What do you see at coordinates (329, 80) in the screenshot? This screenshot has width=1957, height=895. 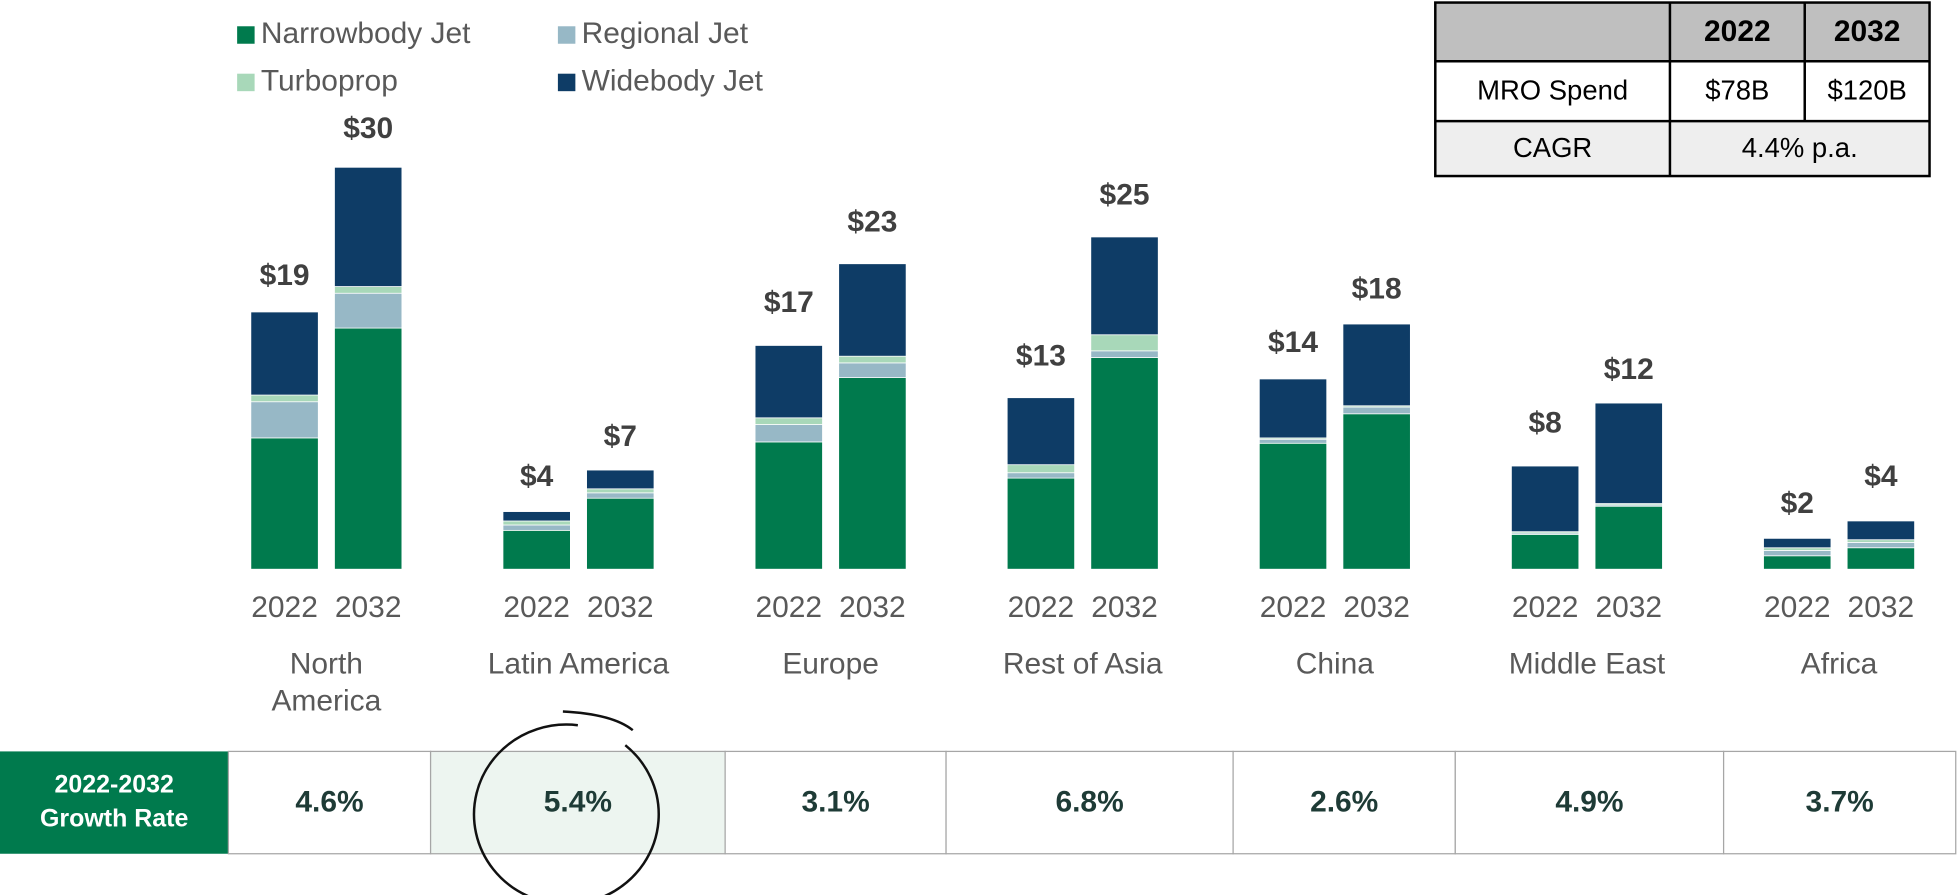 I see `legend-label: Turboprop` at bounding box center [329, 80].